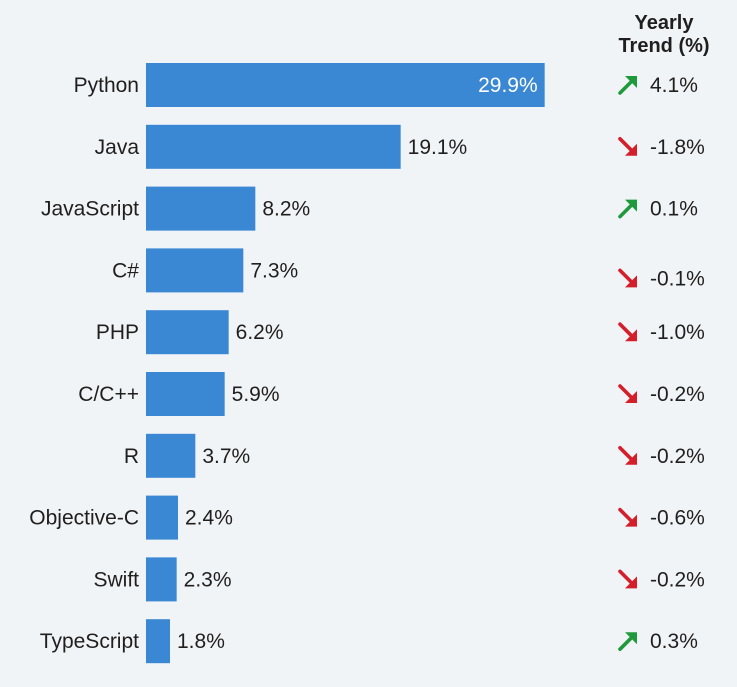  I want to click on value-label: 8.2%, so click(286, 209).